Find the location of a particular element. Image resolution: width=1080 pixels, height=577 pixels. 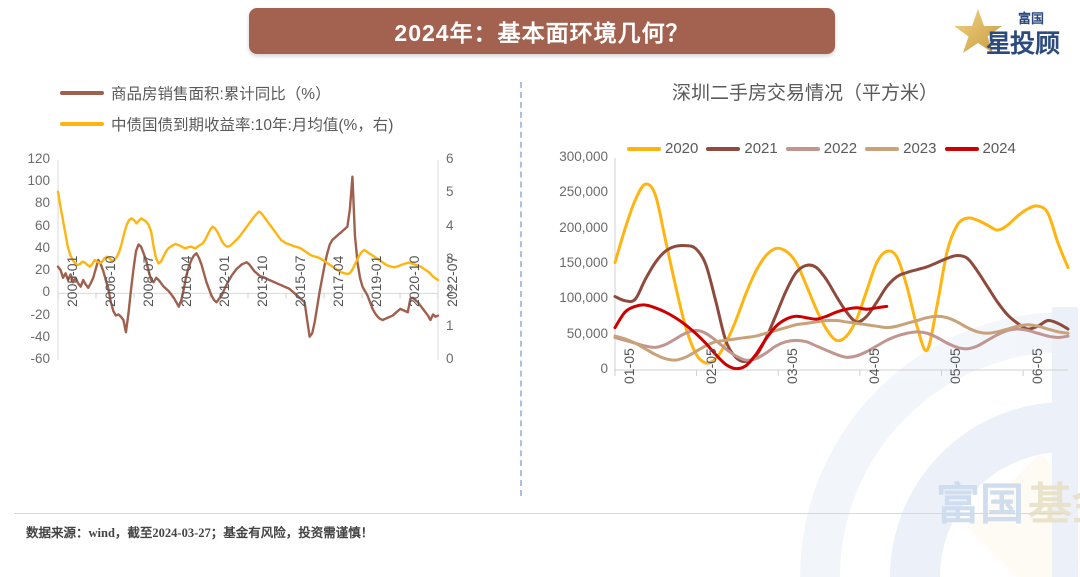

axis-tick-label: 2022-07 is located at coordinates (452, 281).